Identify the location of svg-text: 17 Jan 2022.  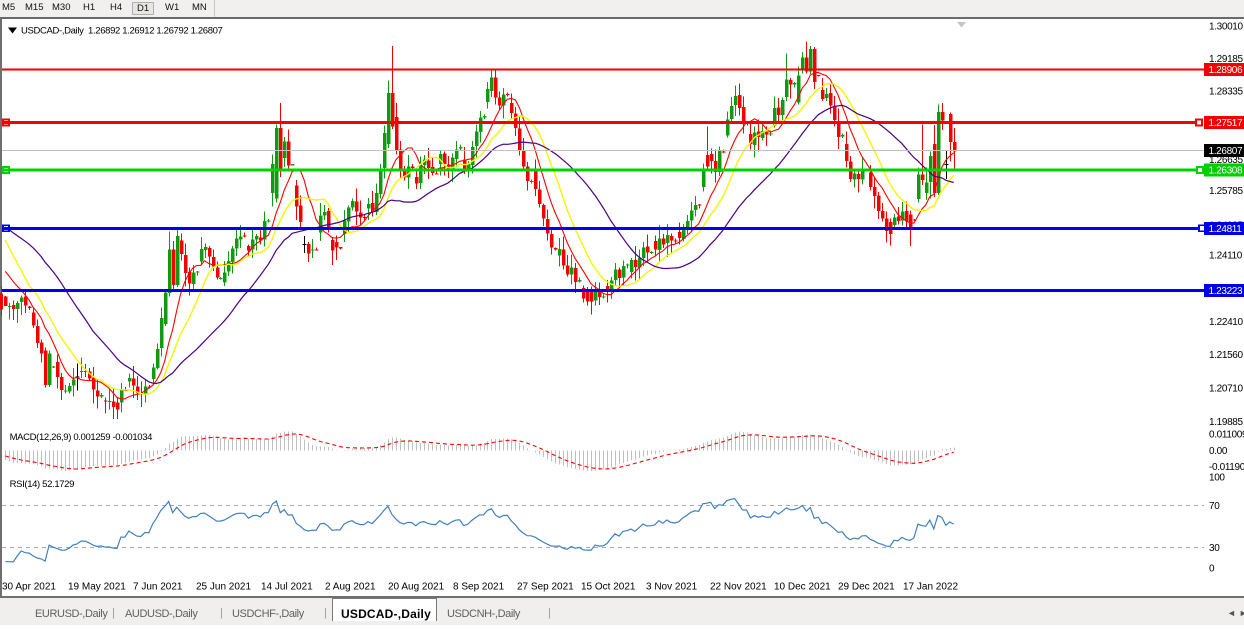
(930, 587).